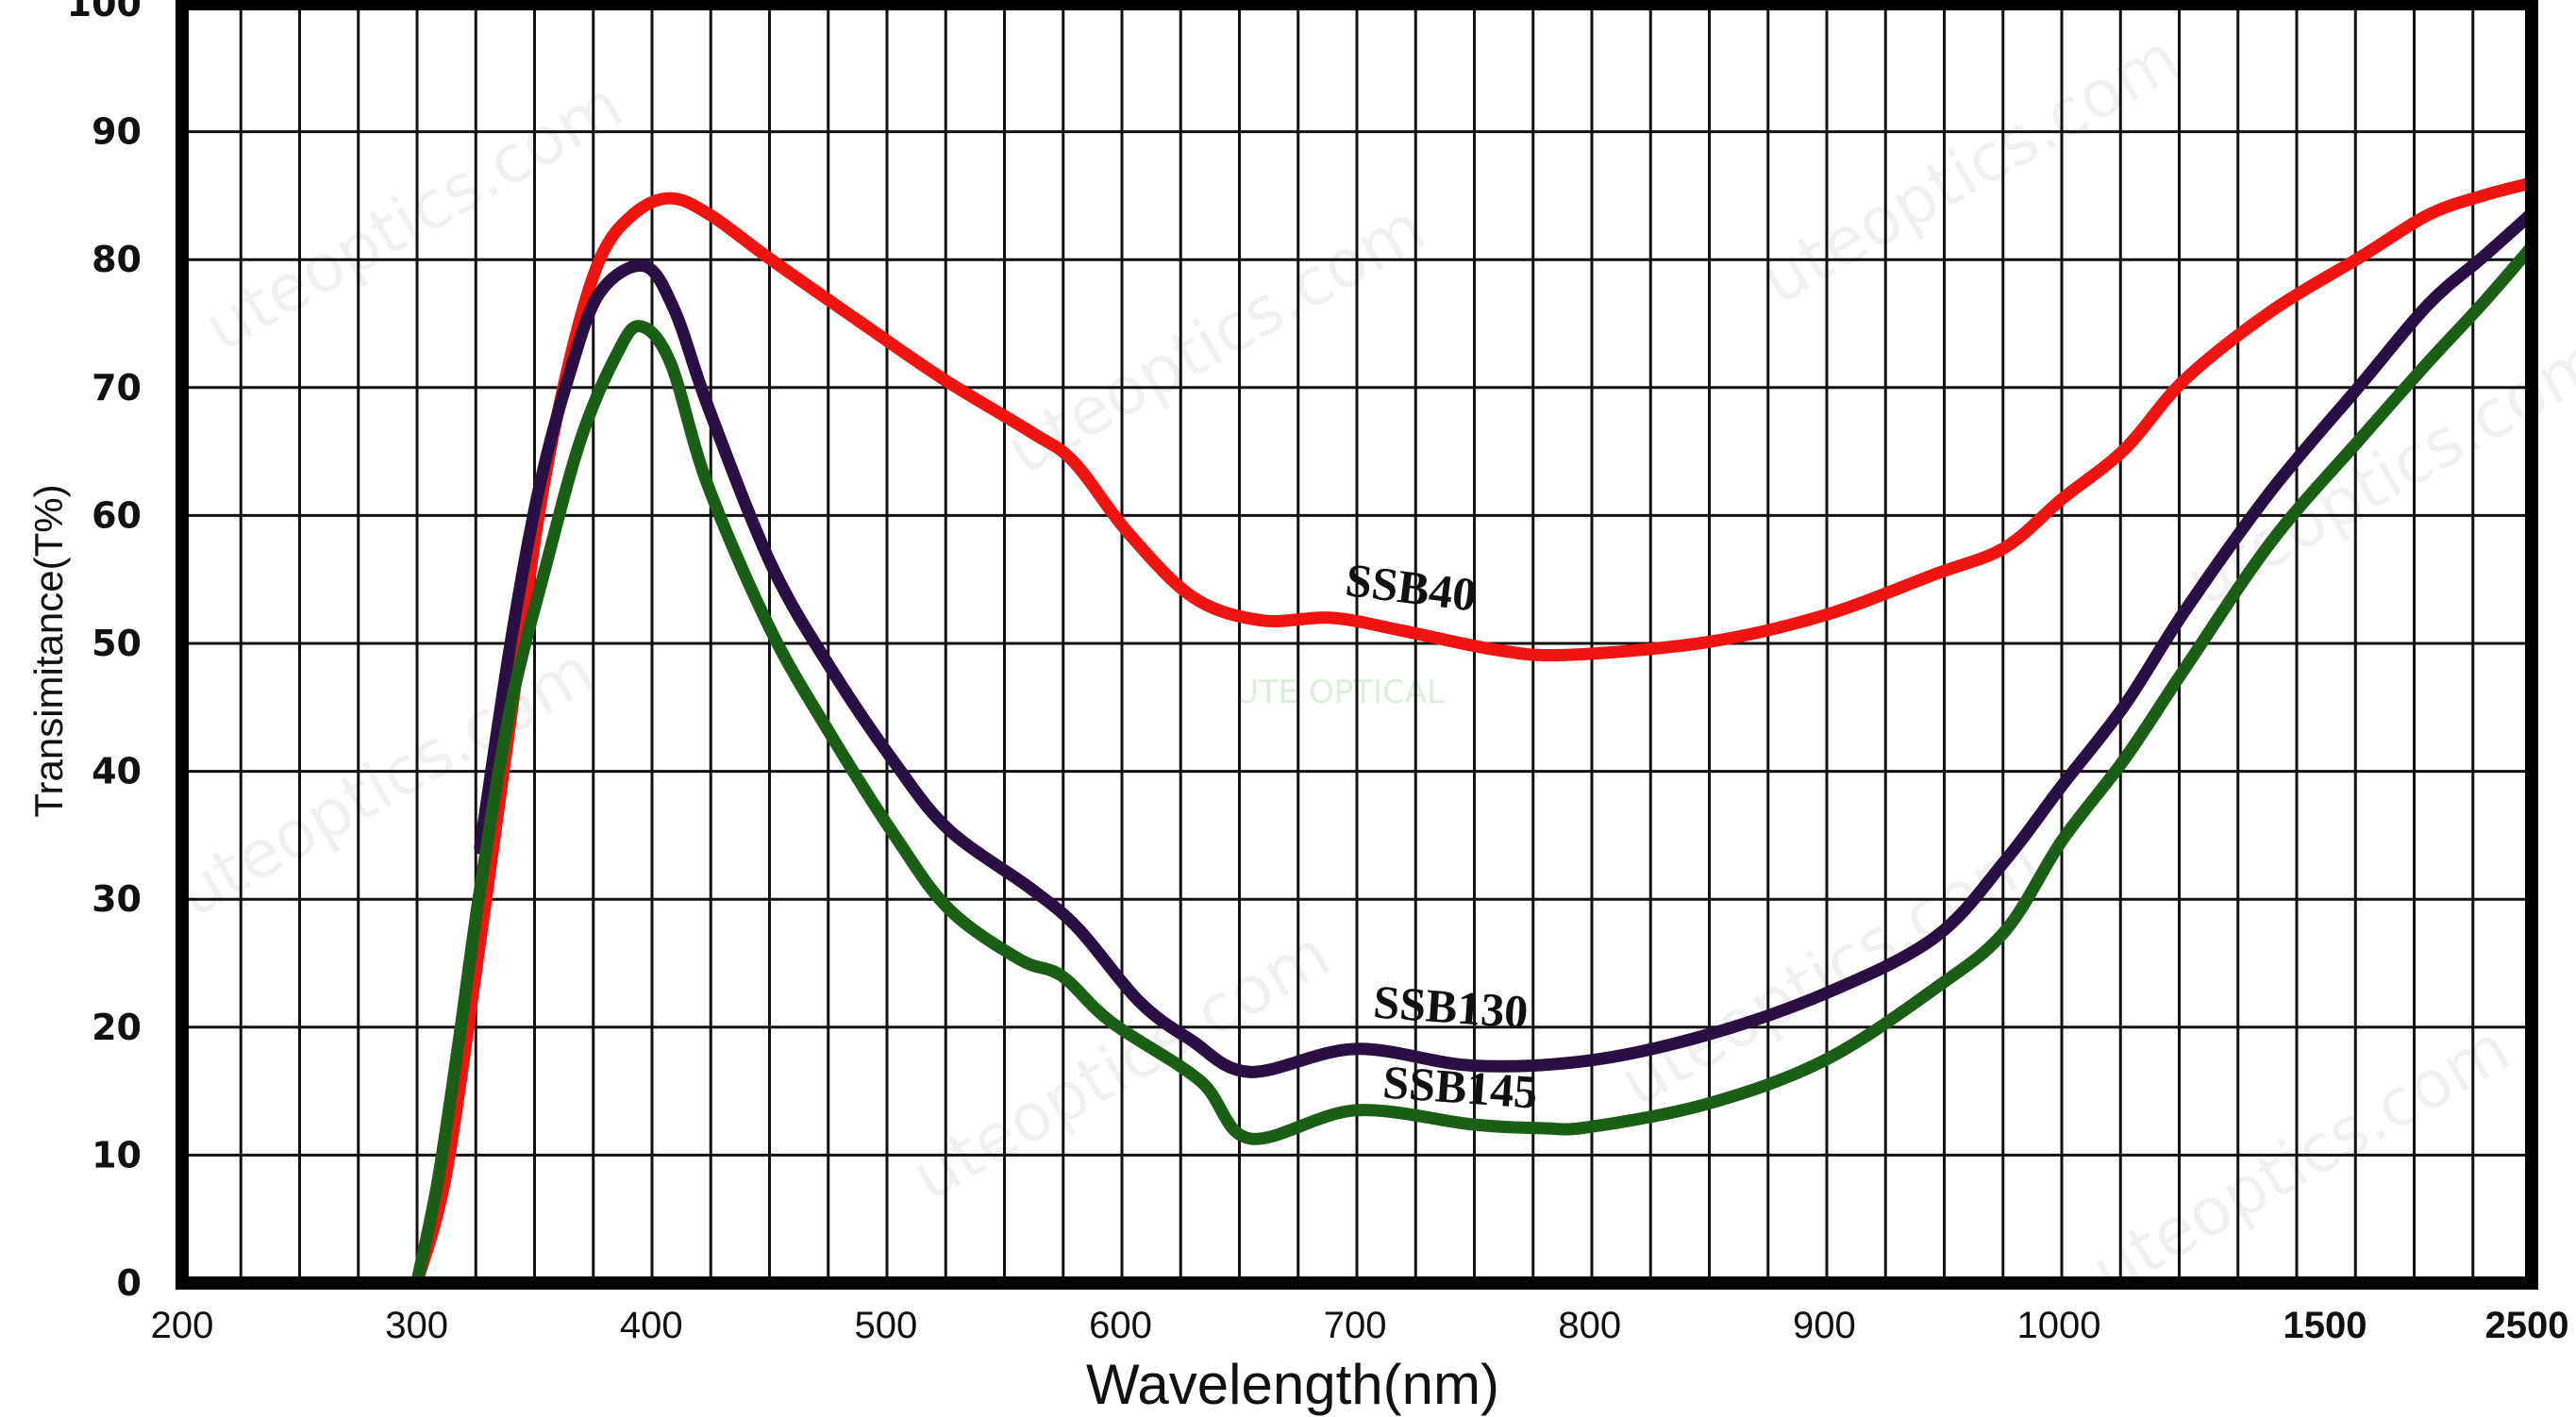 This screenshot has height=1417, width=2576. Describe the element at coordinates (117, 643) in the screenshot. I see `y-tick-label: 50` at that location.